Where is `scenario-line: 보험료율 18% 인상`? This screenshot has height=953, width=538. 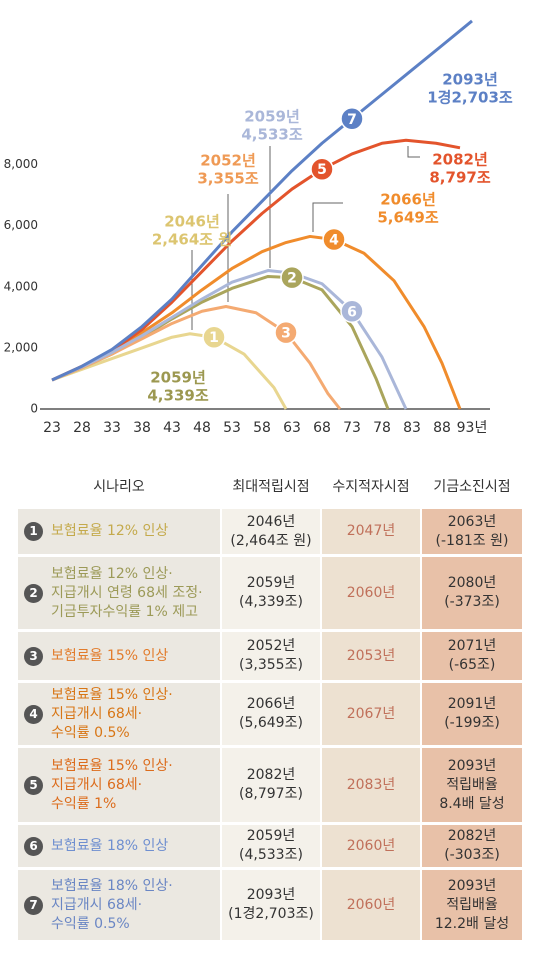
scenario-line: 보험료율 18% 인상 is located at coordinates (110, 845).